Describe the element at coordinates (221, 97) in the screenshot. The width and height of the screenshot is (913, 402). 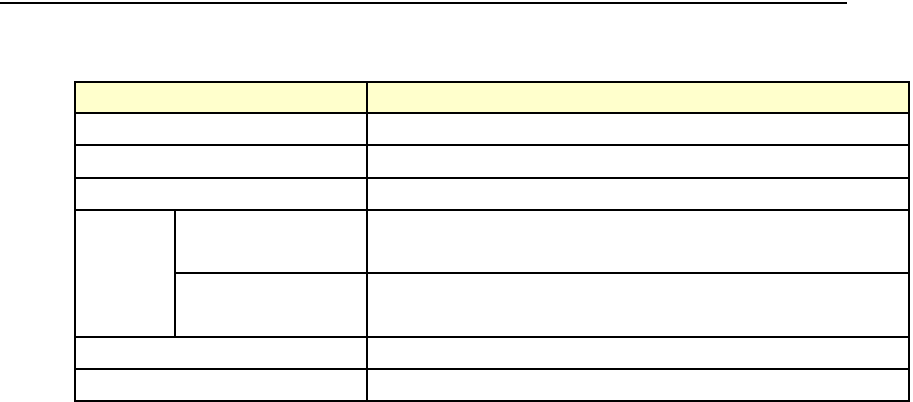
I see `header-cell-left` at that location.